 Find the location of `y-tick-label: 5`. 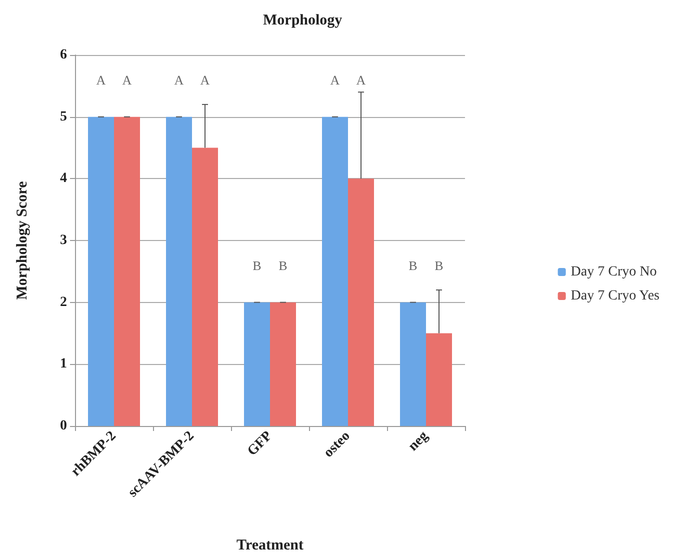

y-tick-label: 5 is located at coordinates (63, 116).